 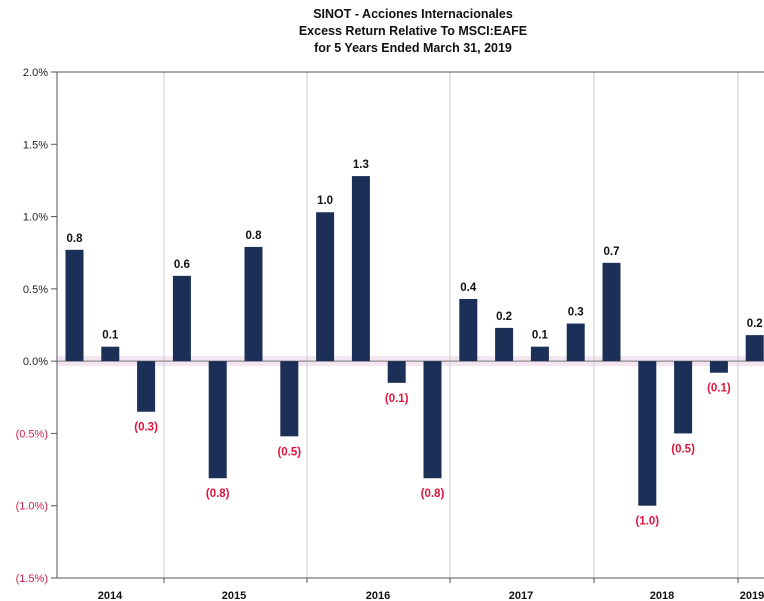 I want to click on chart-title-line-2: Excess Return Relative To MSCI:EAFE, so click(x=413, y=31).